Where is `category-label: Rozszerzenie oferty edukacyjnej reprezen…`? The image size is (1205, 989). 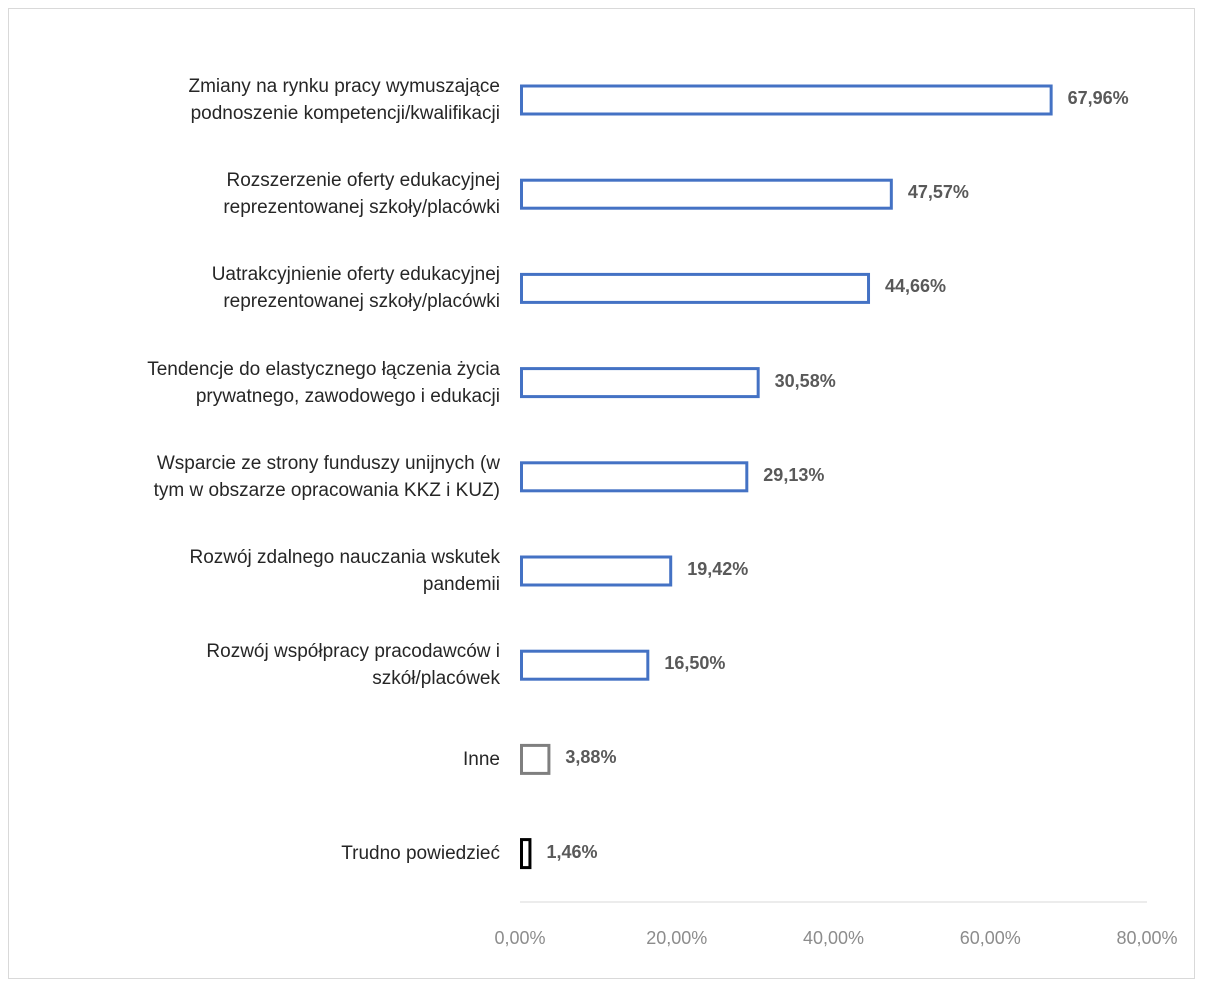 category-label: Rozszerzenie oferty edukacyjnej reprezen… is located at coordinates (361, 194).